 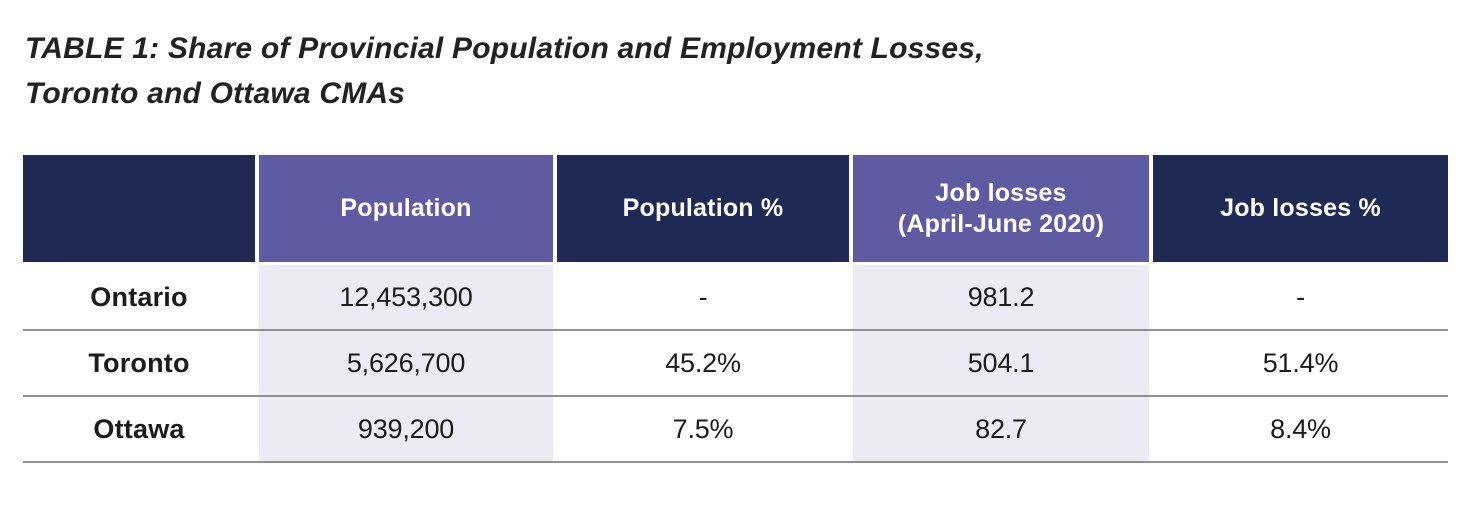 I want to click on col-header-job-losses-pct-label: Job losses %, so click(x=1300, y=208).